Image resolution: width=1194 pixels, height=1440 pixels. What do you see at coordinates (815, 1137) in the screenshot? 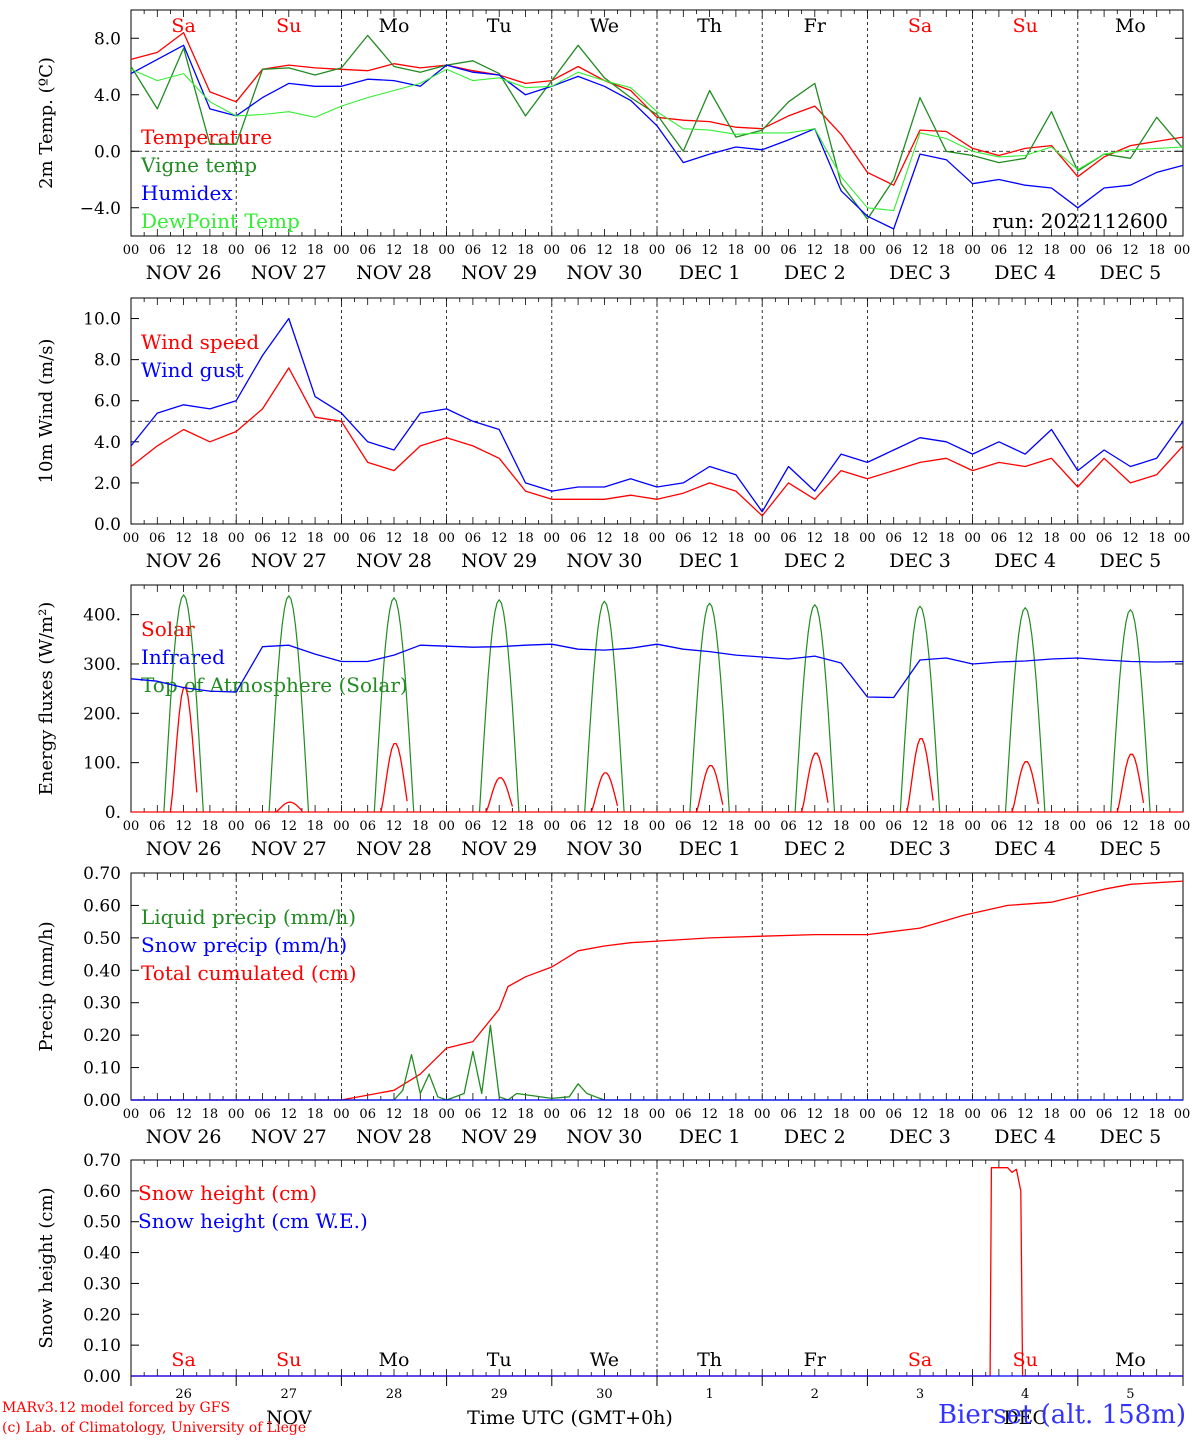
I see `date-label: DEC 2` at bounding box center [815, 1137].